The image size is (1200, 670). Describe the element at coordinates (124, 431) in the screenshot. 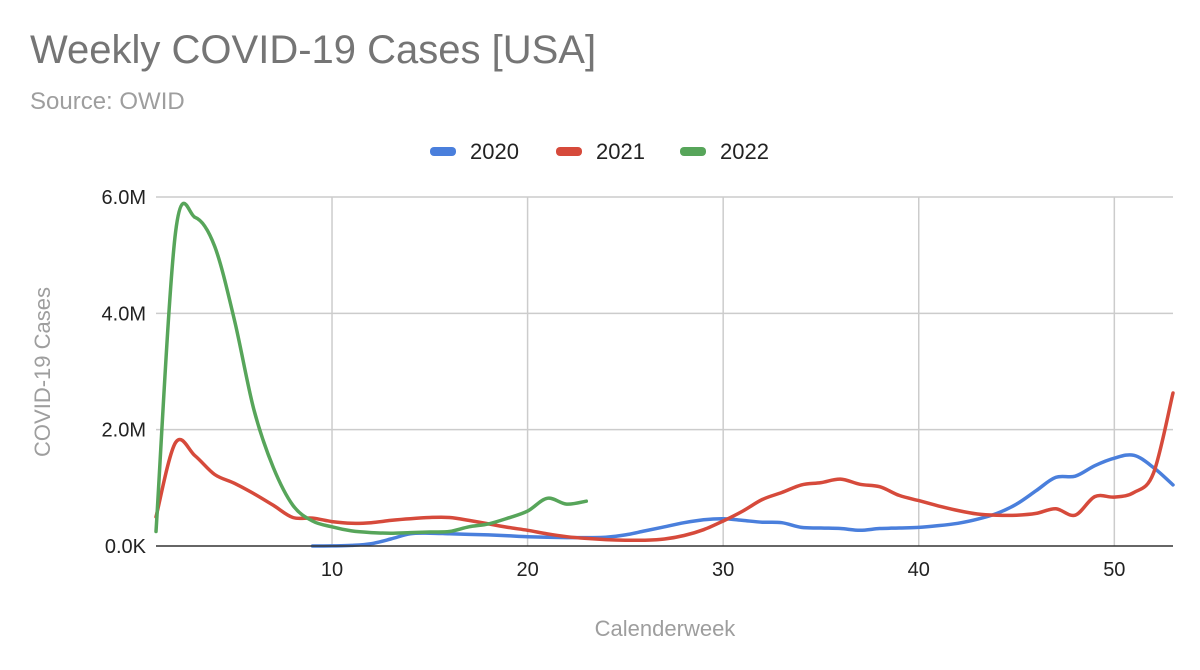

I see `y-tick-label: 2.0M` at that location.